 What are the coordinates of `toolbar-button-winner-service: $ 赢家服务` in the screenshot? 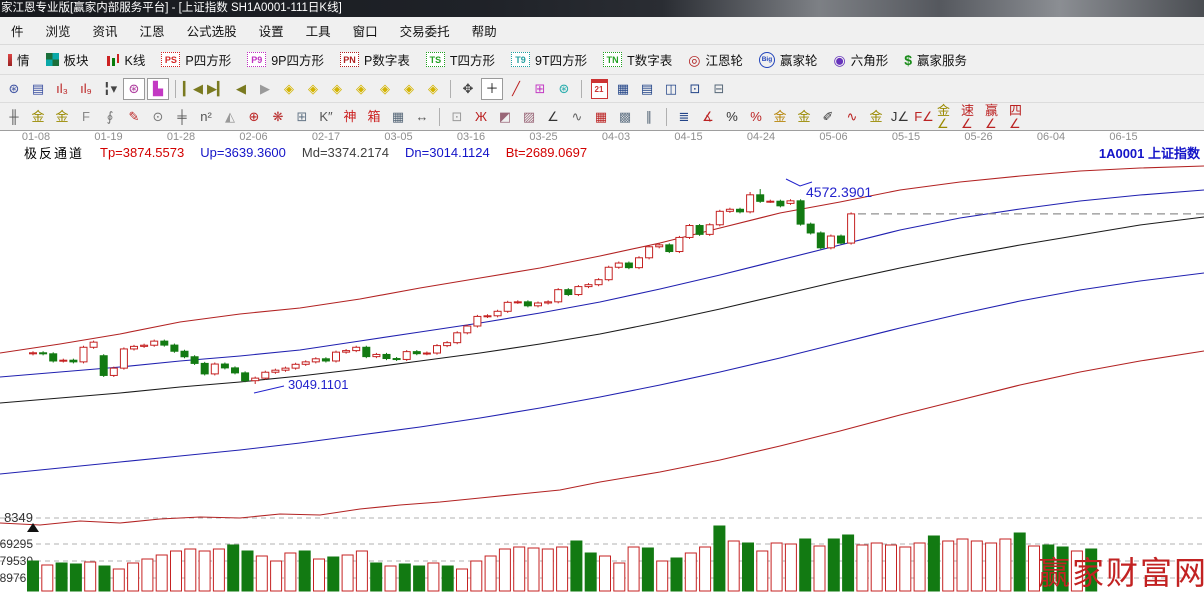 It's located at (935, 60).